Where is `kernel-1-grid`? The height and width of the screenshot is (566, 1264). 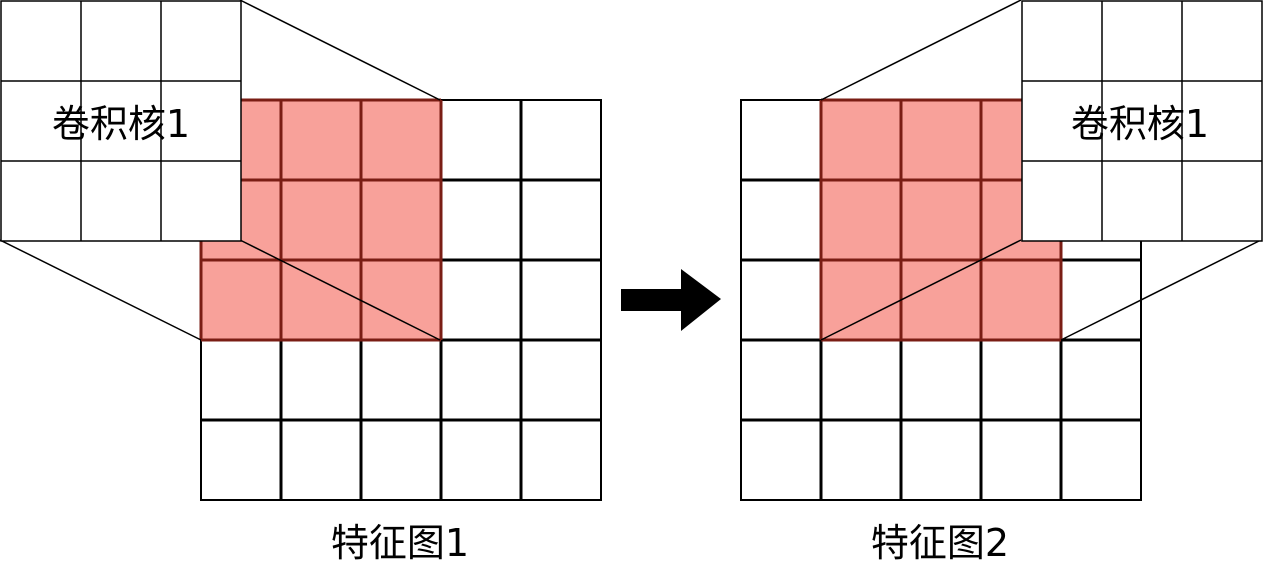
kernel-1-grid is located at coordinates (121, 121).